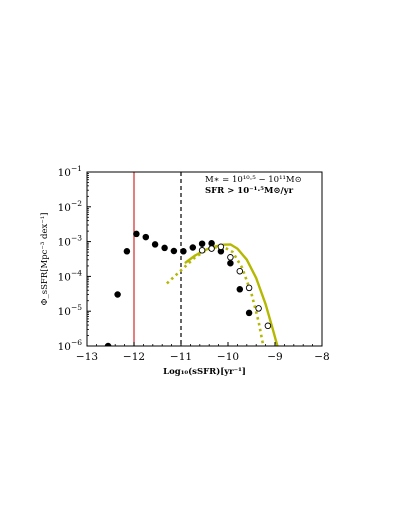 The width and height of the screenshot is (400, 517). Describe the element at coordinates (274, 357) in the screenshot. I see `x-tick-label: −9` at that location.